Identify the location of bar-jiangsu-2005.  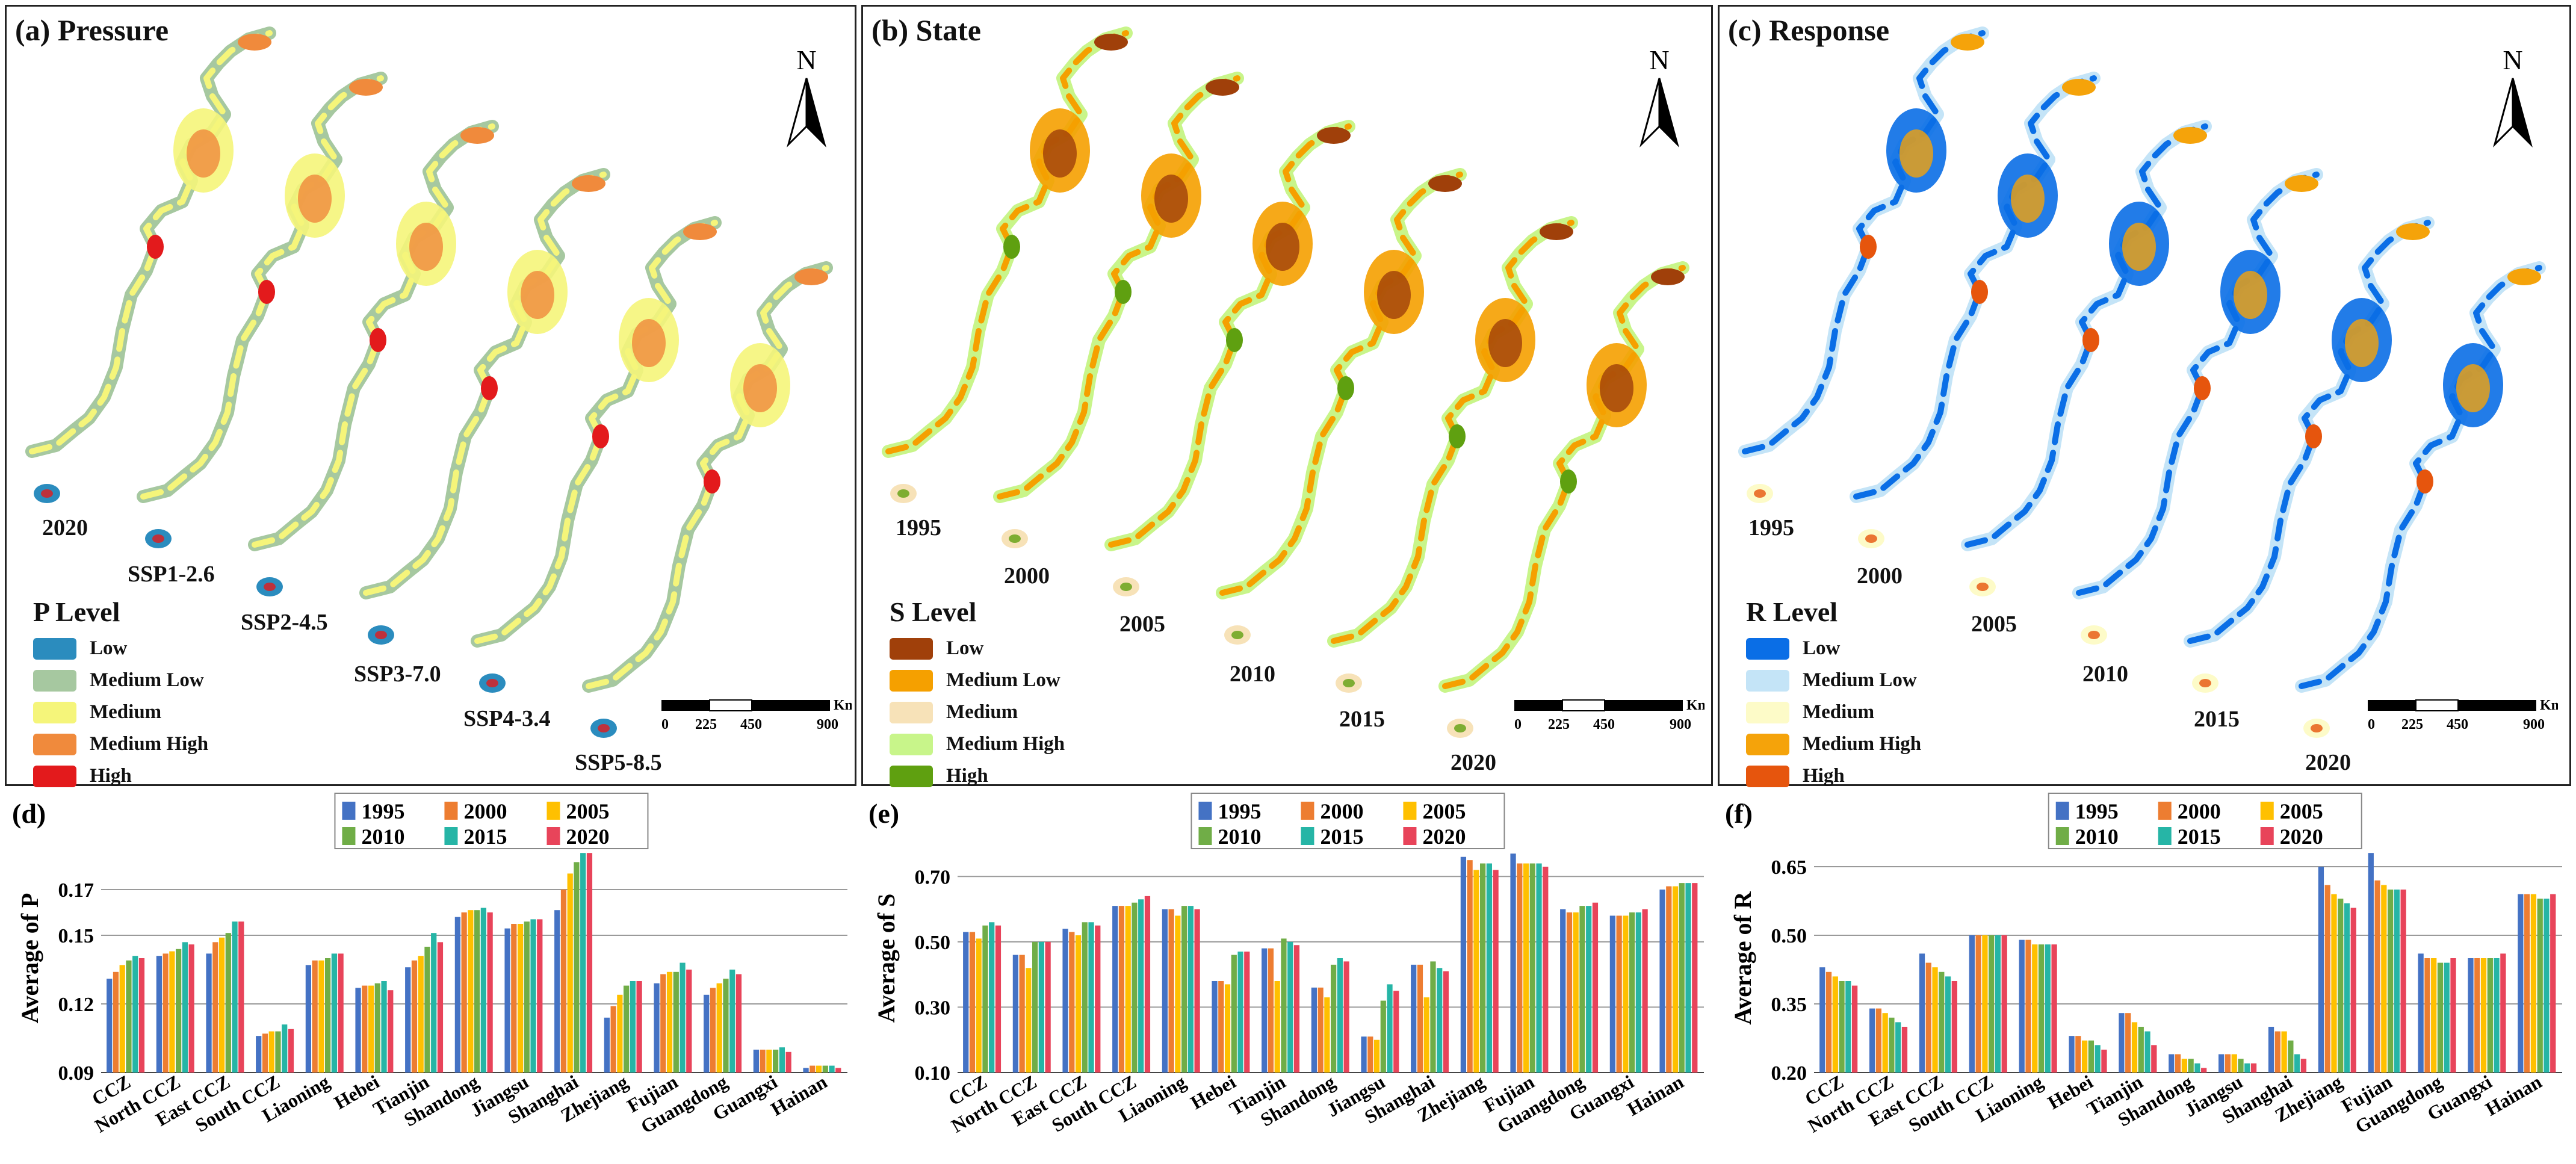
(520, 999).